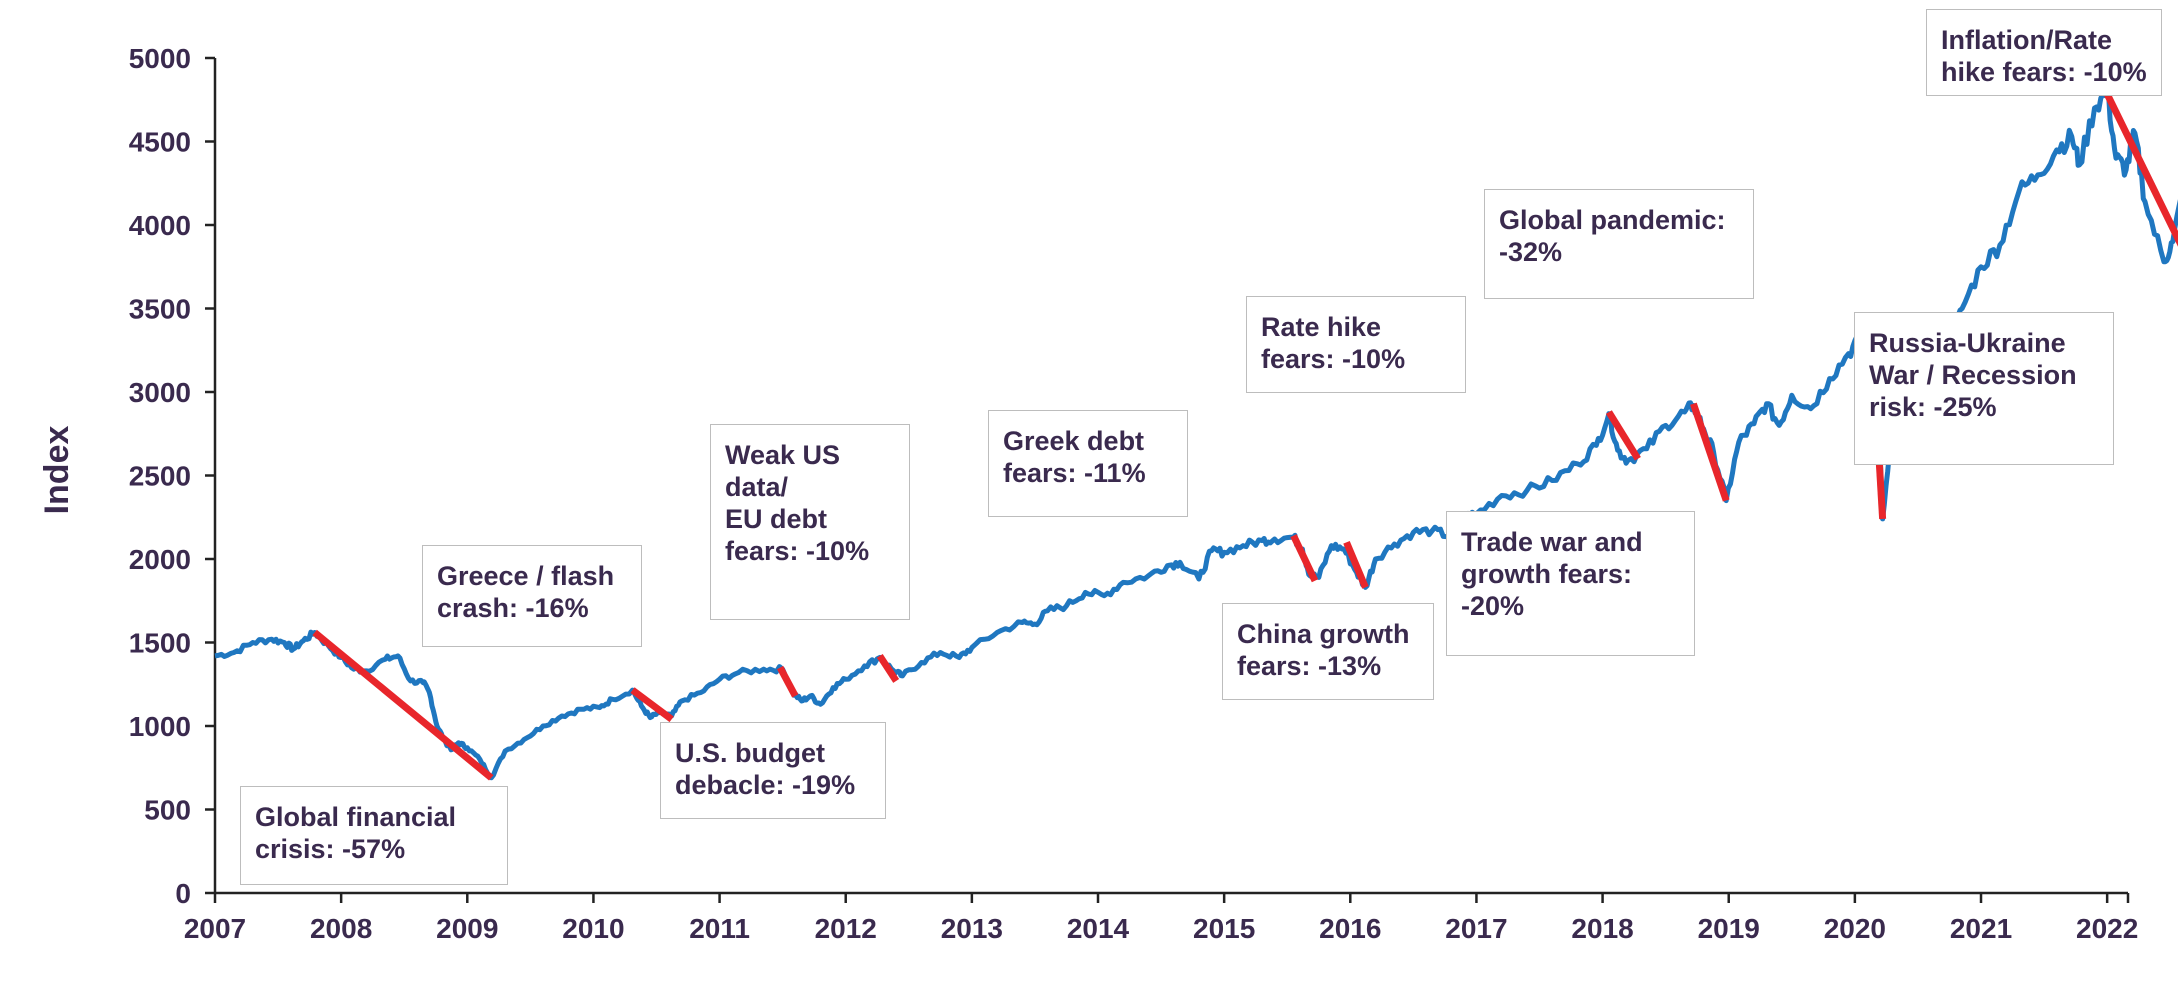 Image resolution: width=2178 pixels, height=990 pixels. I want to click on callout-gfc: Global financial crisis: -57%, so click(374, 835).